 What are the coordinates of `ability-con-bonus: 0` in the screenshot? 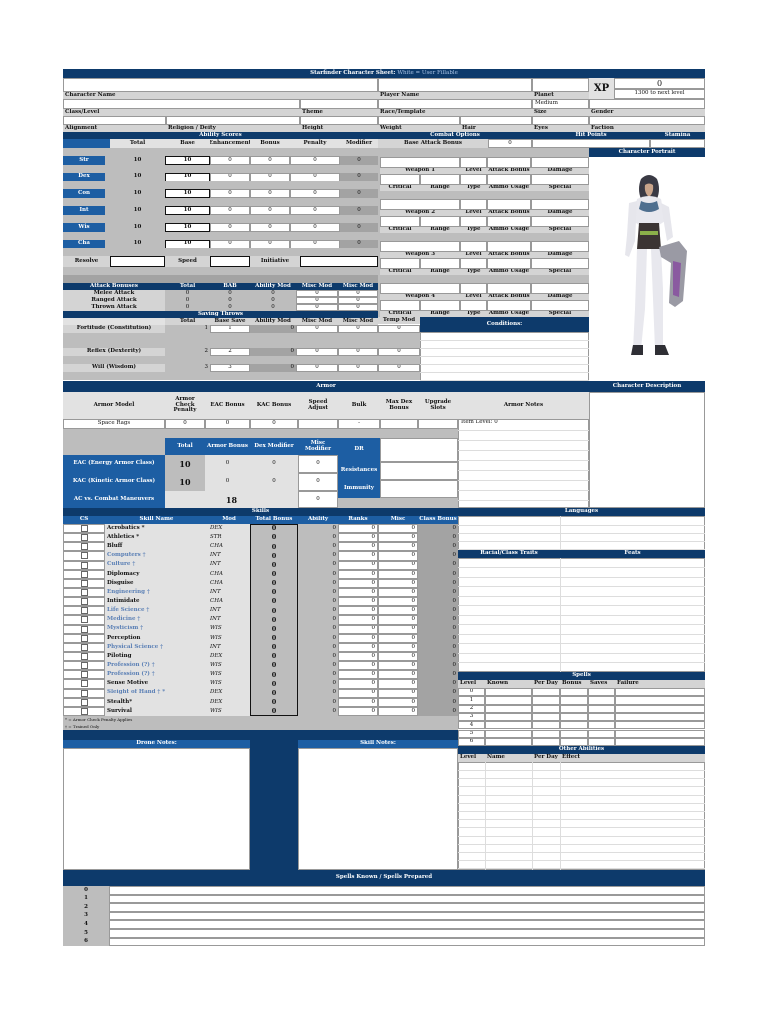 It's located at (270, 194).